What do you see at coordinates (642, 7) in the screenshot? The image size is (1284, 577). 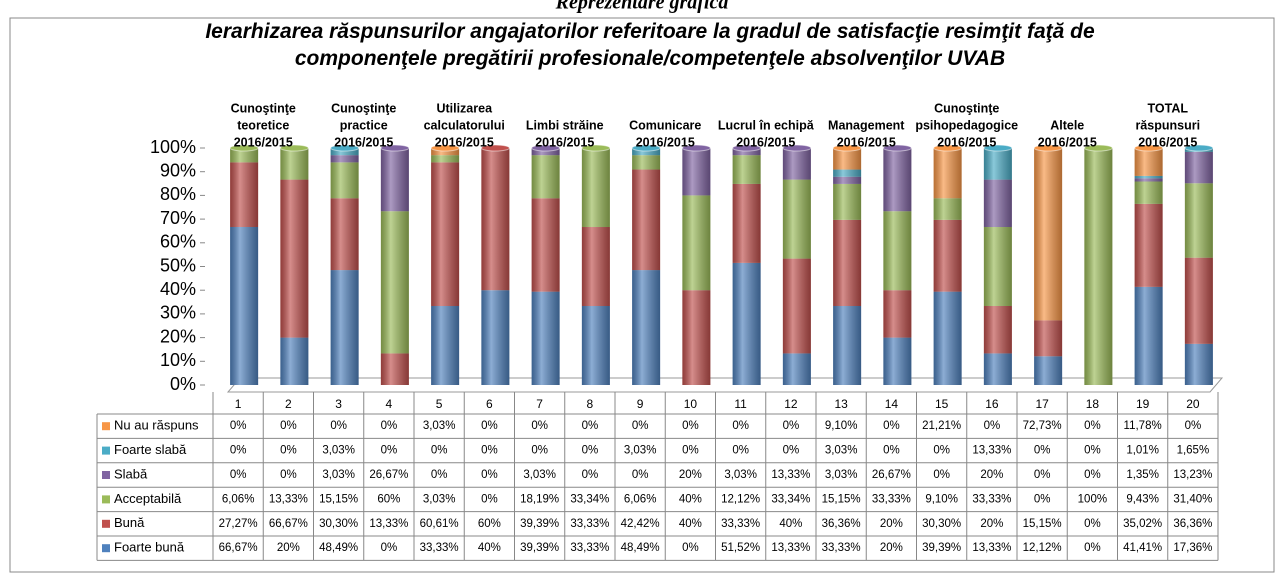 I see `supertitle: Reprezentare grafică` at bounding box center [642, 7].